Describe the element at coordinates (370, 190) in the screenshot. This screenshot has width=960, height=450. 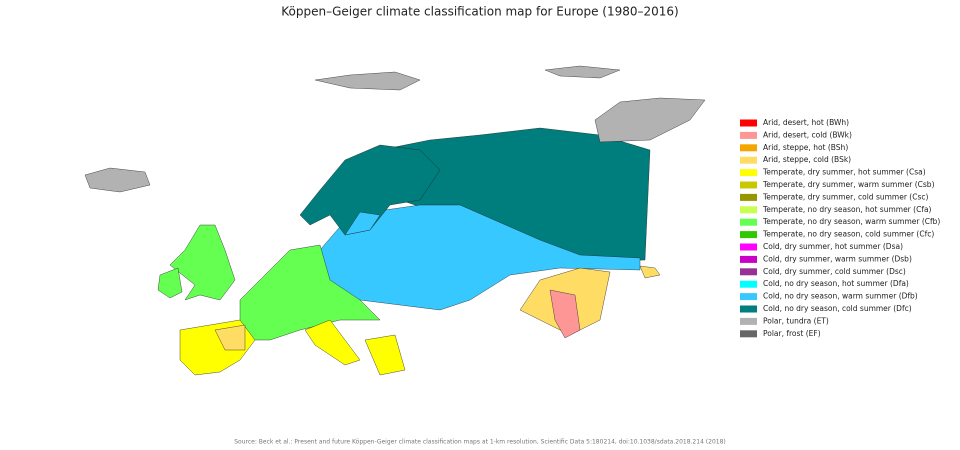
I see `region-dfc` at that location.